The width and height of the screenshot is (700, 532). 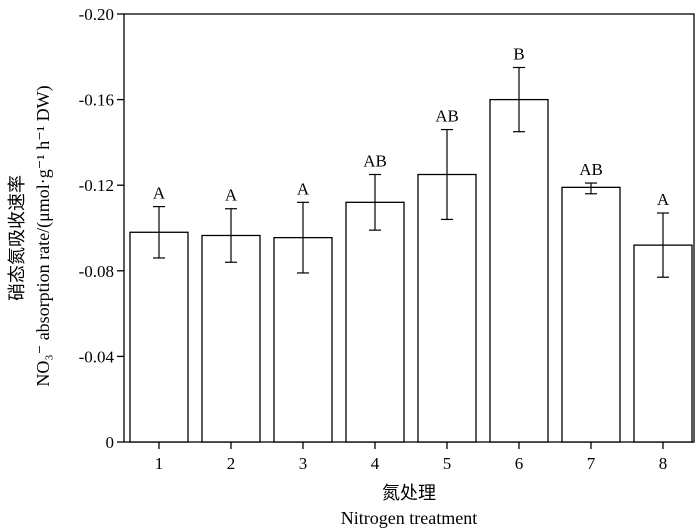 What do you see at coordinates (591, 463) in the screenshot?
I see `x-tick-label: 7` at bounding box center [591, 463].